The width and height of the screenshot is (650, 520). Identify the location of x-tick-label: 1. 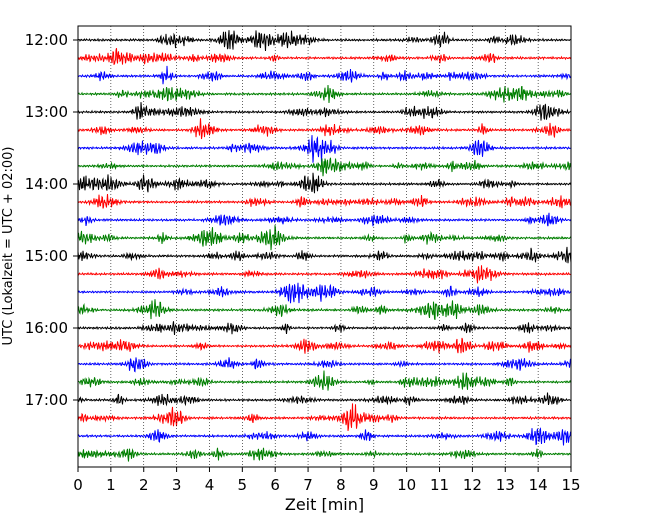
(111, 485).